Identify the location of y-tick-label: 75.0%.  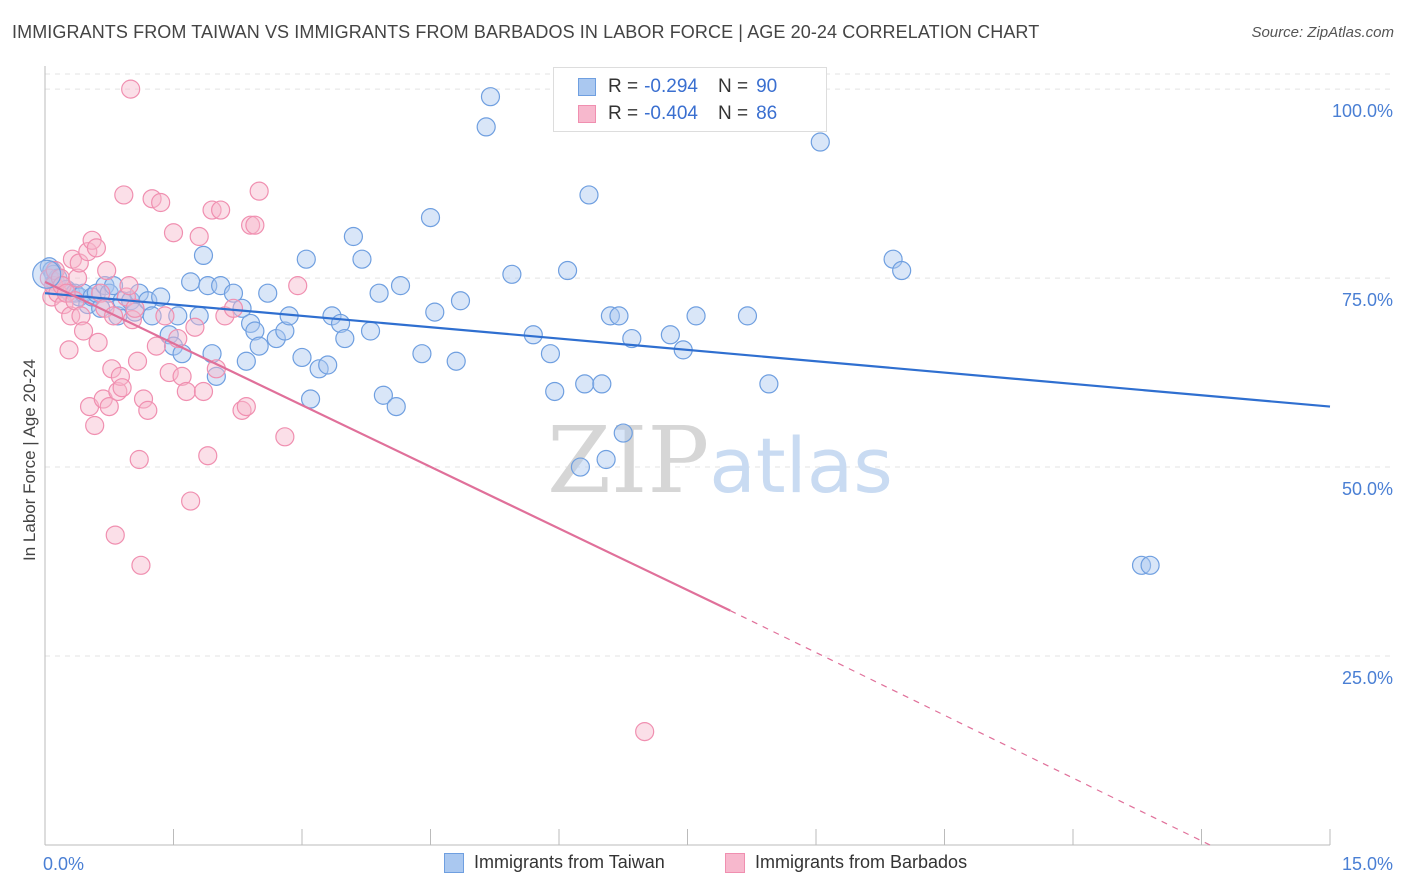
(1367, 300).